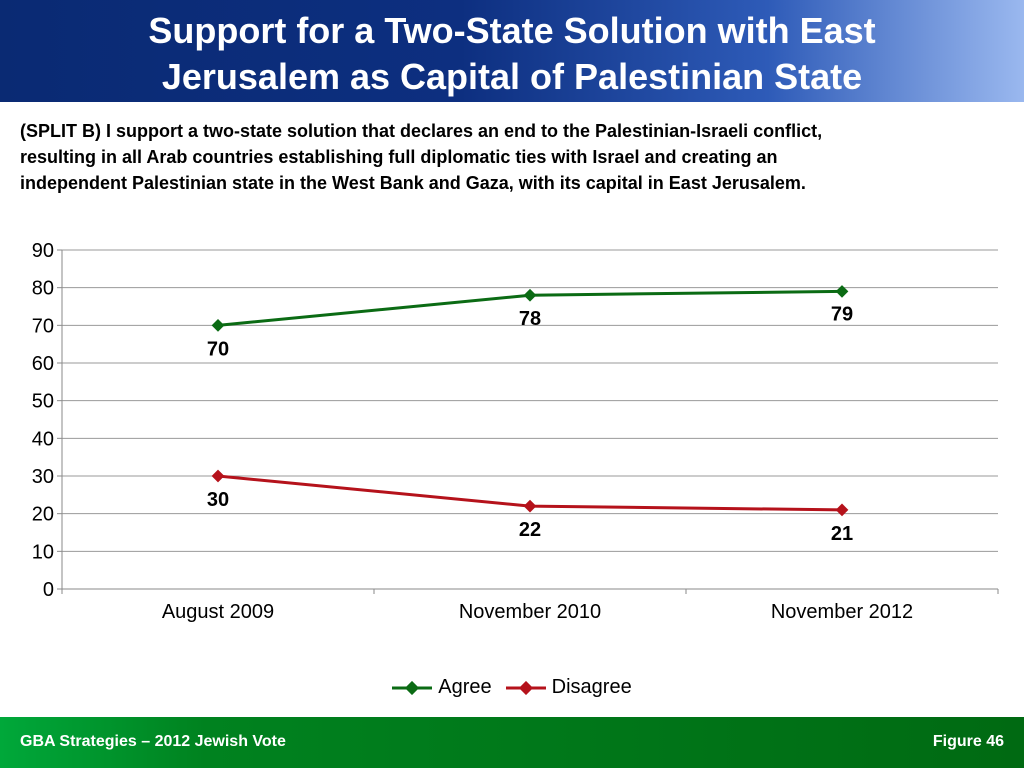 The width and height of the screenshot is (1024, 768). I want to click on legend-item-agree: Agree, so click(442, 687).